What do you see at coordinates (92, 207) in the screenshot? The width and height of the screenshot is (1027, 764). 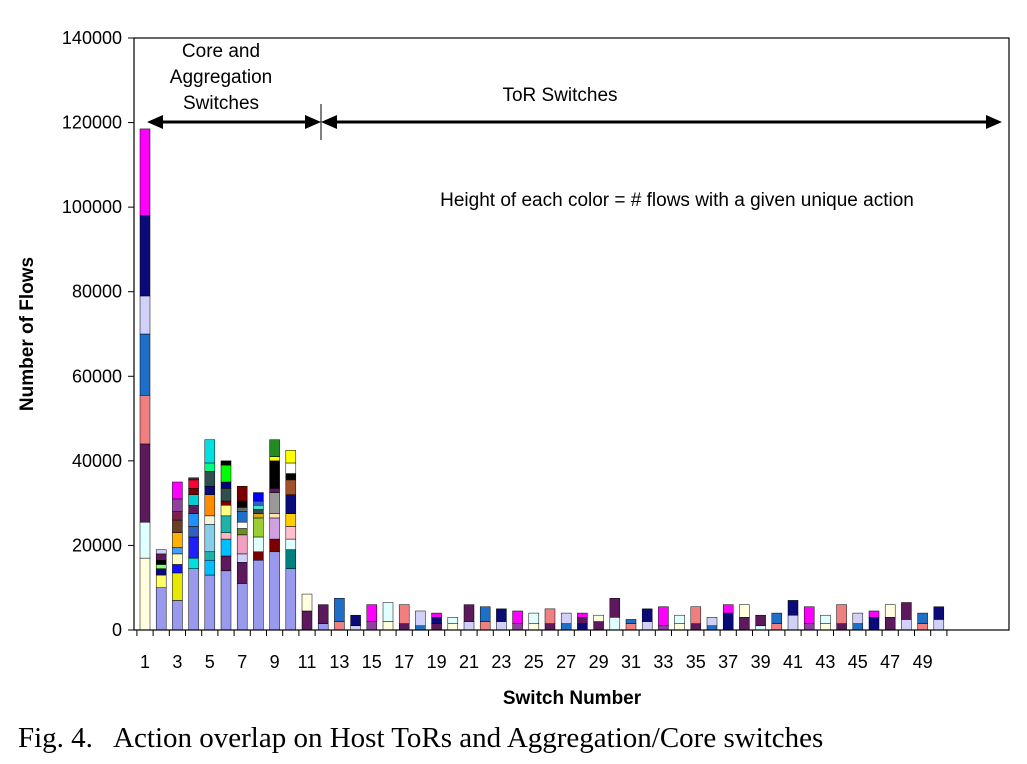 I see `y-tick-label: 100000` at bounding box center [92, 207].